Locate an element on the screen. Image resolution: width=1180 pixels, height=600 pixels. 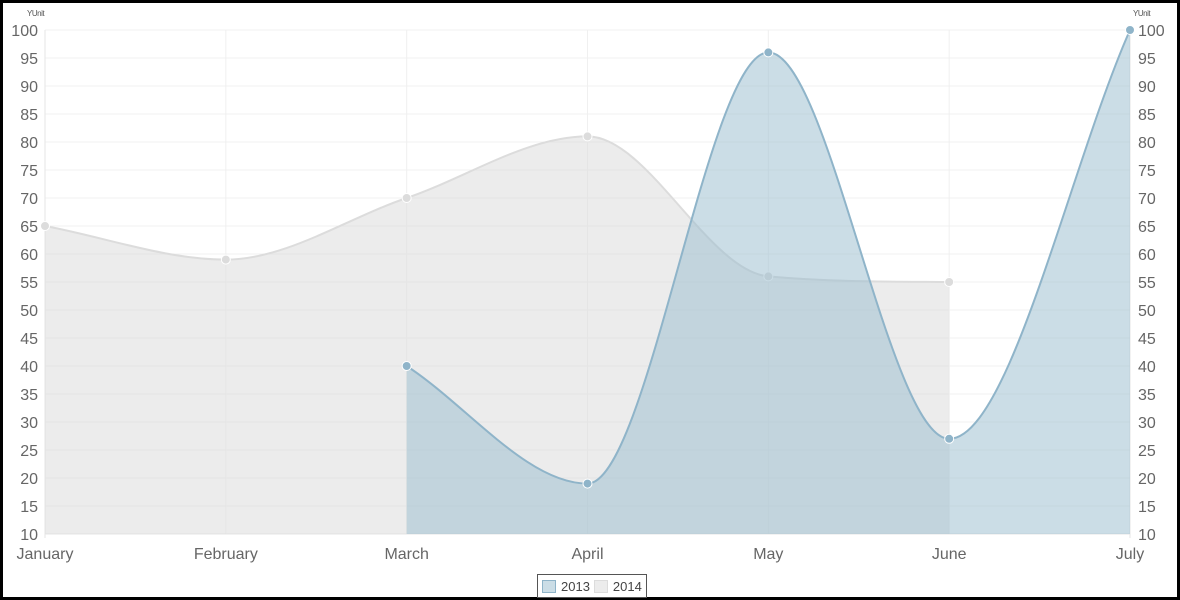
y-tick-label-right: 90 is located at coordinates (1147, 87).